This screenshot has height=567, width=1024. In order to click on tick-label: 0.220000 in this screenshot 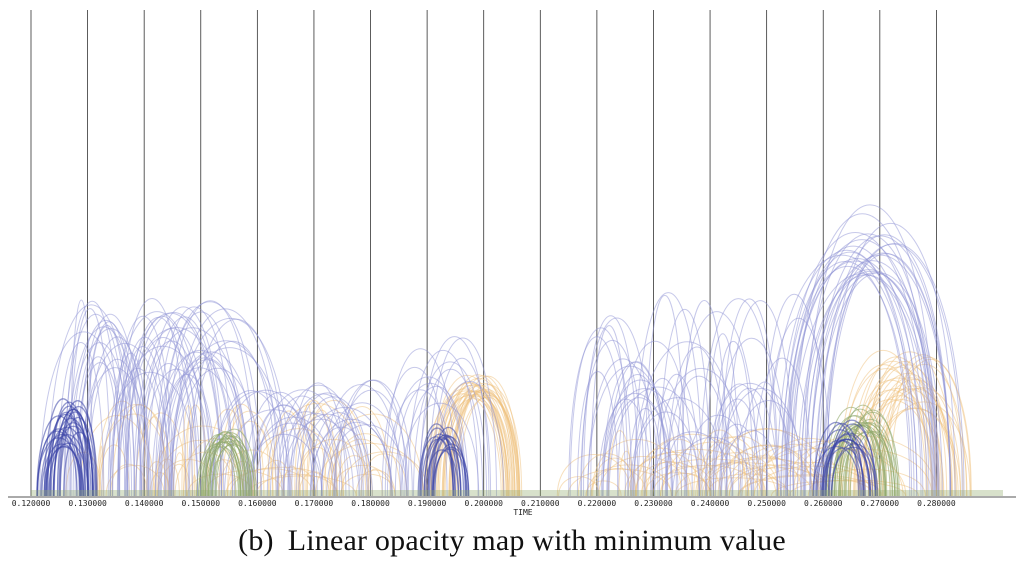, I will do `click(597, 503)`.